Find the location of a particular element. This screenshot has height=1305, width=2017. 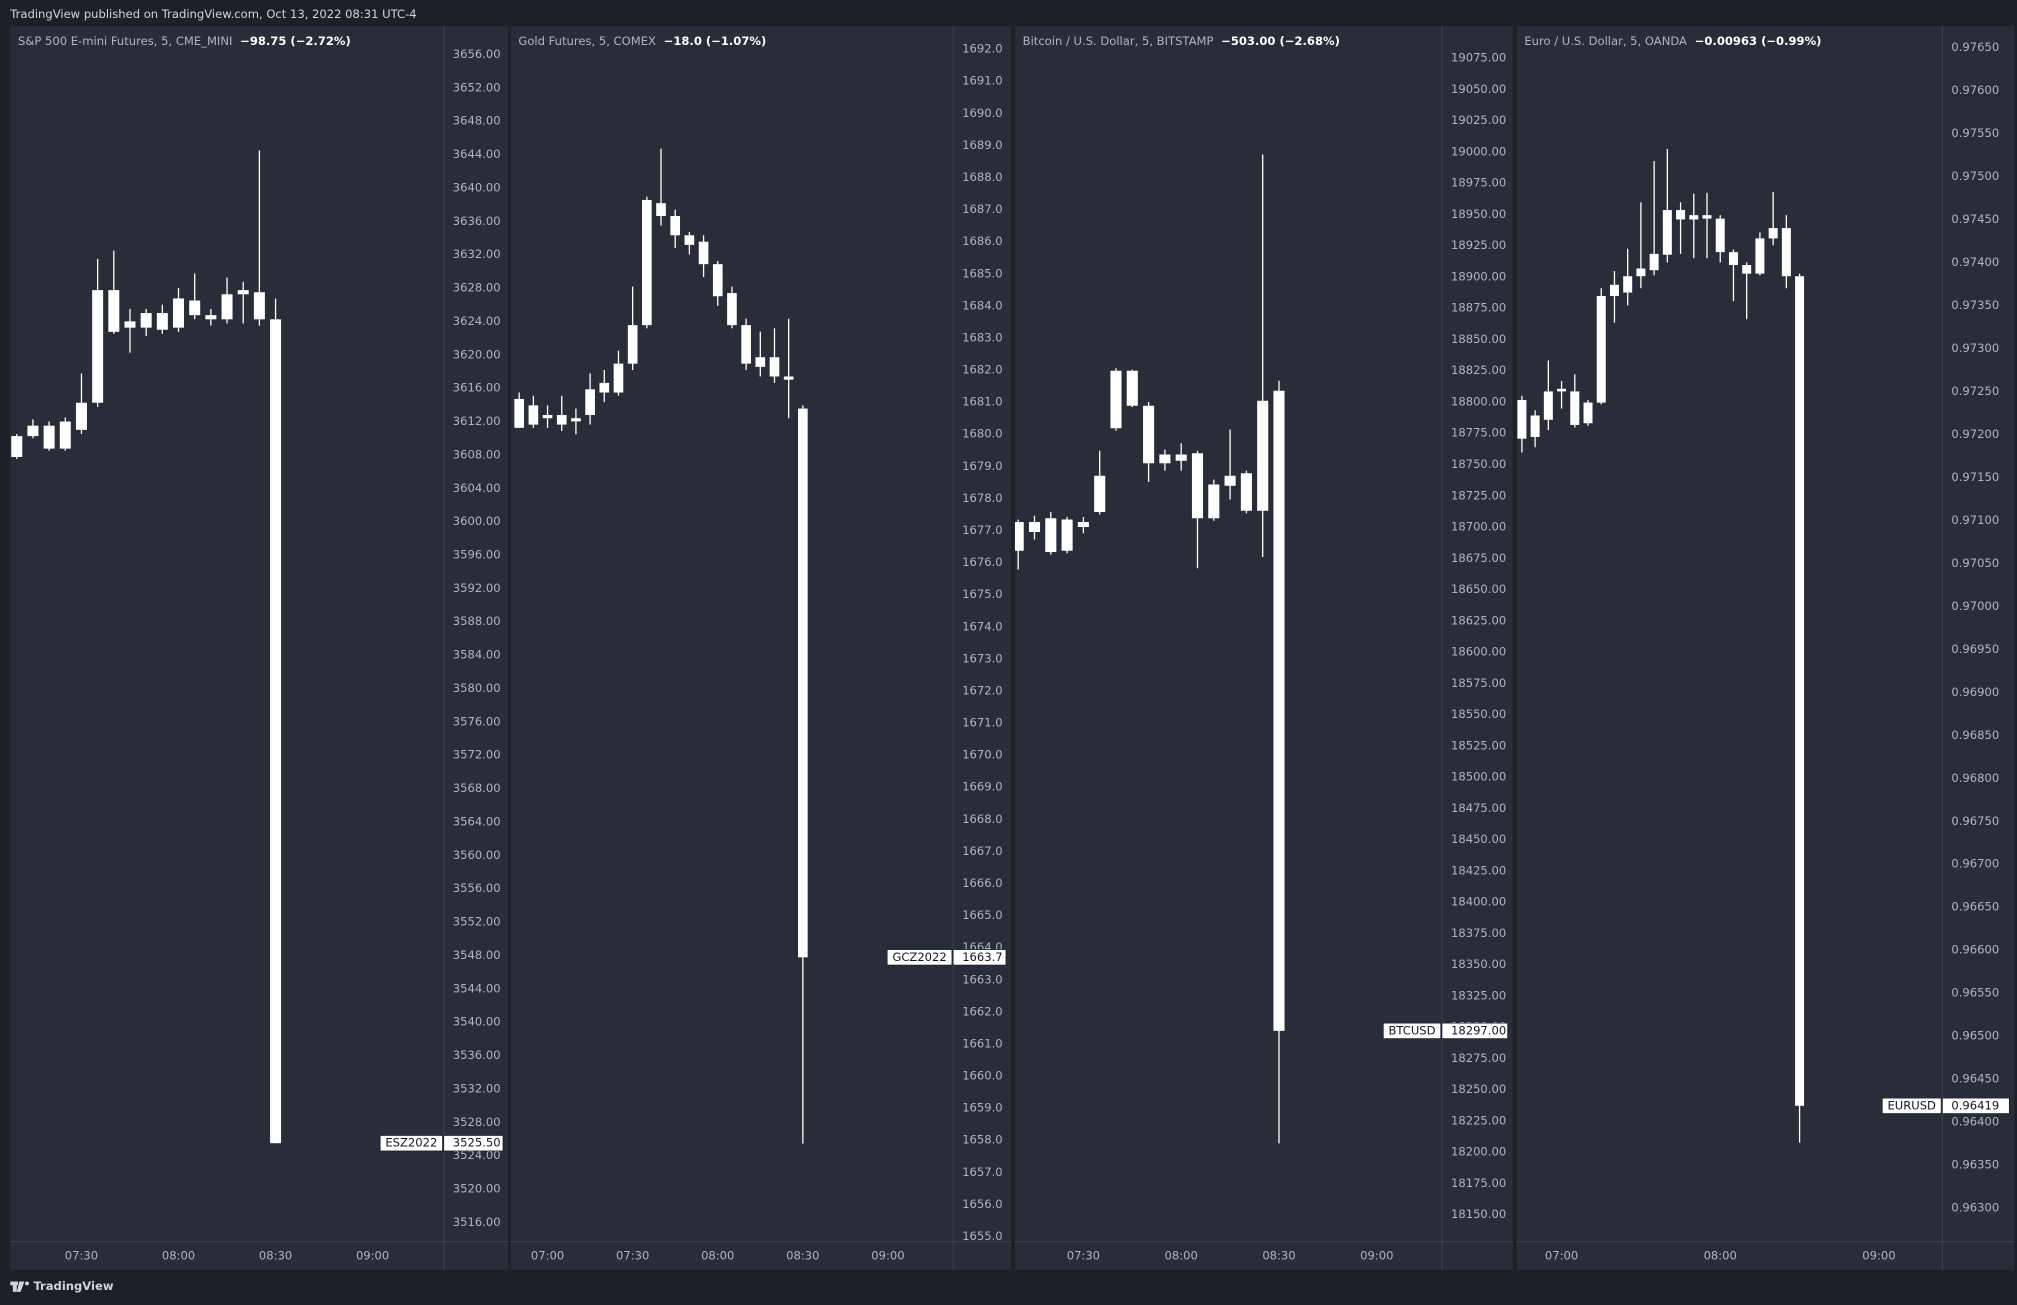

y-tick-label: 1675.0 is located at coordinates (982, 594).